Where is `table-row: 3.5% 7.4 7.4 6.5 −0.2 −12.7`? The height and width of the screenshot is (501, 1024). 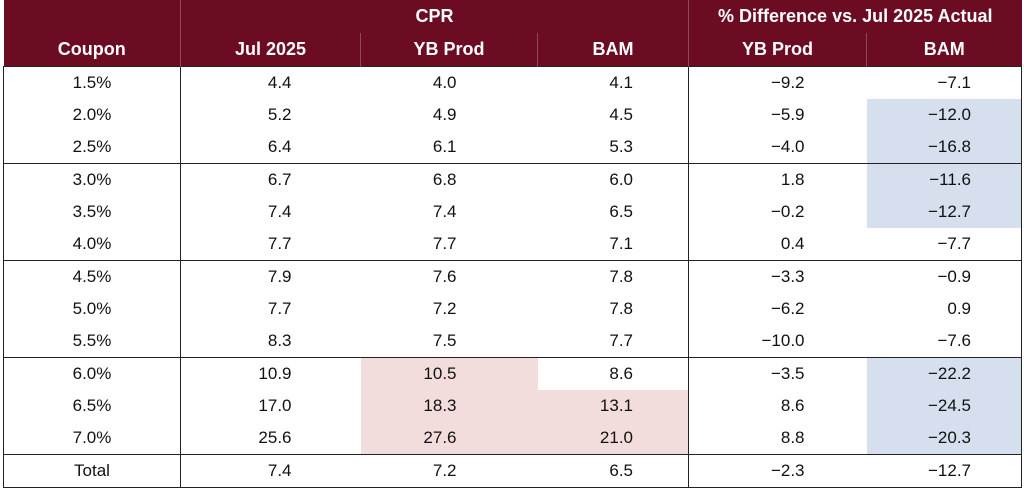
table-row: 3.5% 7.4 7.4 6.5 −0.2 −12.7 is located at coordinates (513, 212).